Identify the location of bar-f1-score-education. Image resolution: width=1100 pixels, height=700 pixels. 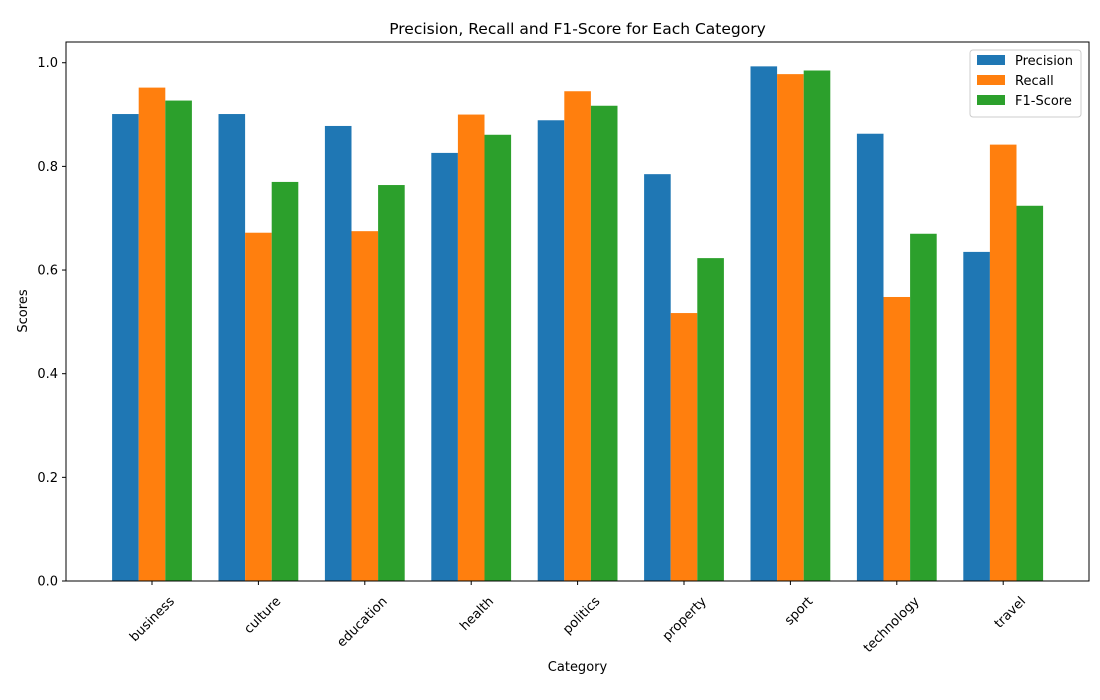
(391, 383).